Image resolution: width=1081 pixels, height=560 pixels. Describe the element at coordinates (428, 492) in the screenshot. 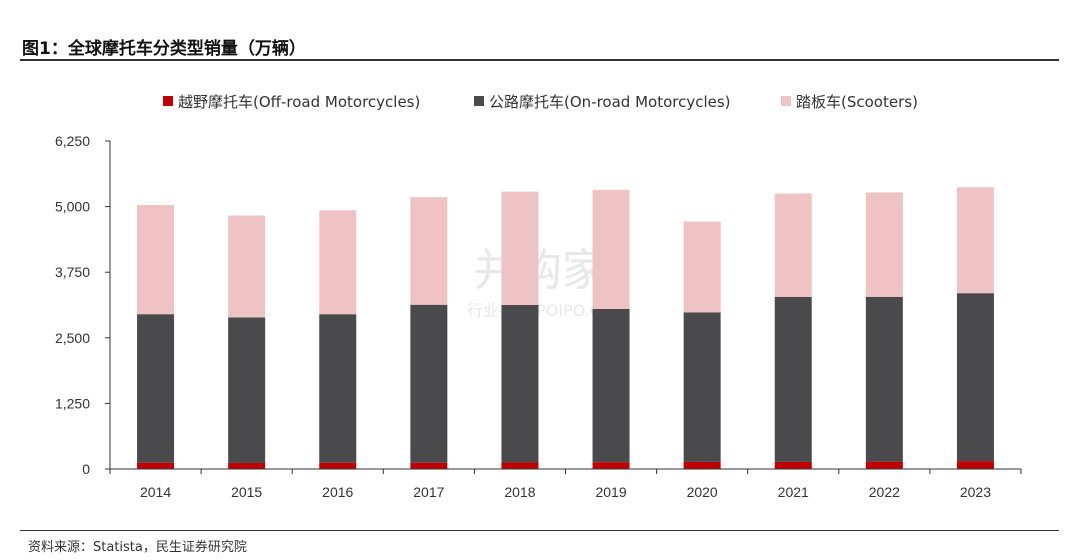

I see `x-tick-label: 2017` at that location.